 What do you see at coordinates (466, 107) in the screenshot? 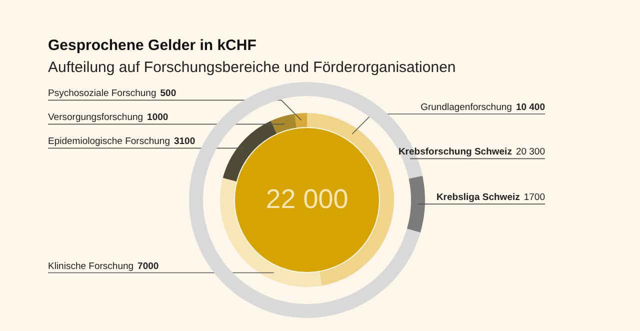
I see `slice-label: Grundlagenforschung` at bounding box center [466, 107].